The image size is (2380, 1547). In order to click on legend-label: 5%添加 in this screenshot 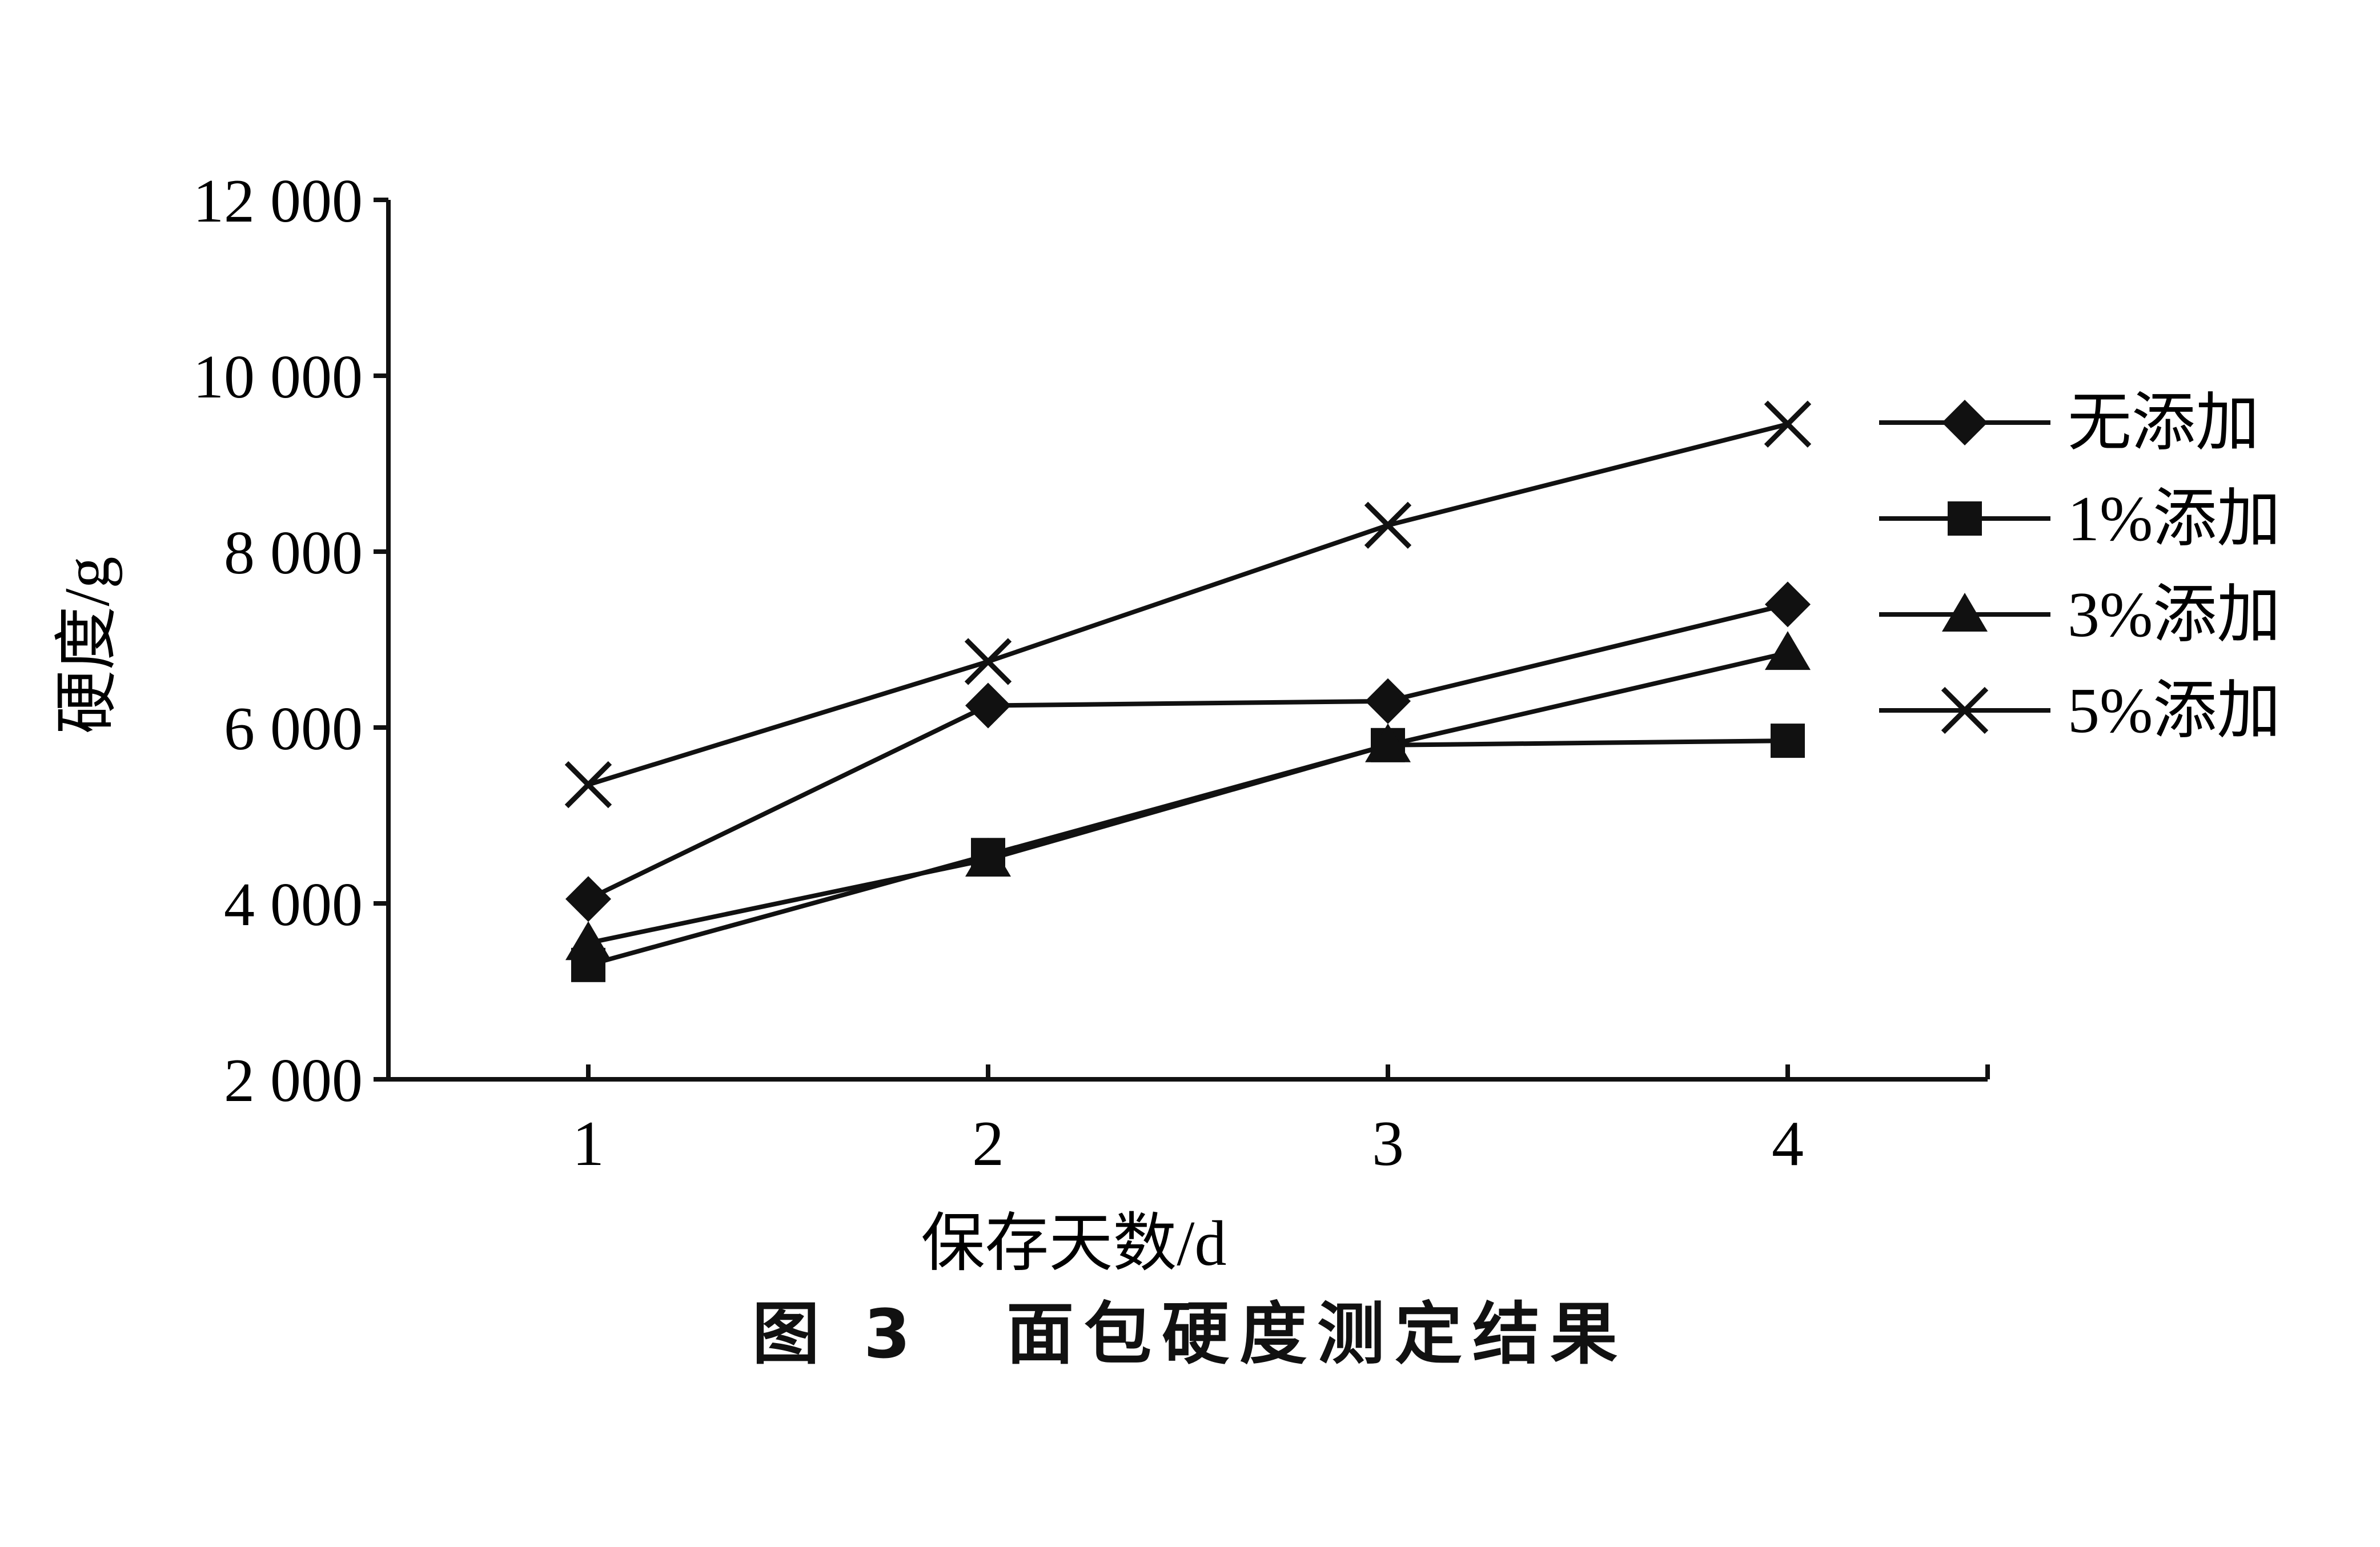, I will do `click(2174, 711)`.